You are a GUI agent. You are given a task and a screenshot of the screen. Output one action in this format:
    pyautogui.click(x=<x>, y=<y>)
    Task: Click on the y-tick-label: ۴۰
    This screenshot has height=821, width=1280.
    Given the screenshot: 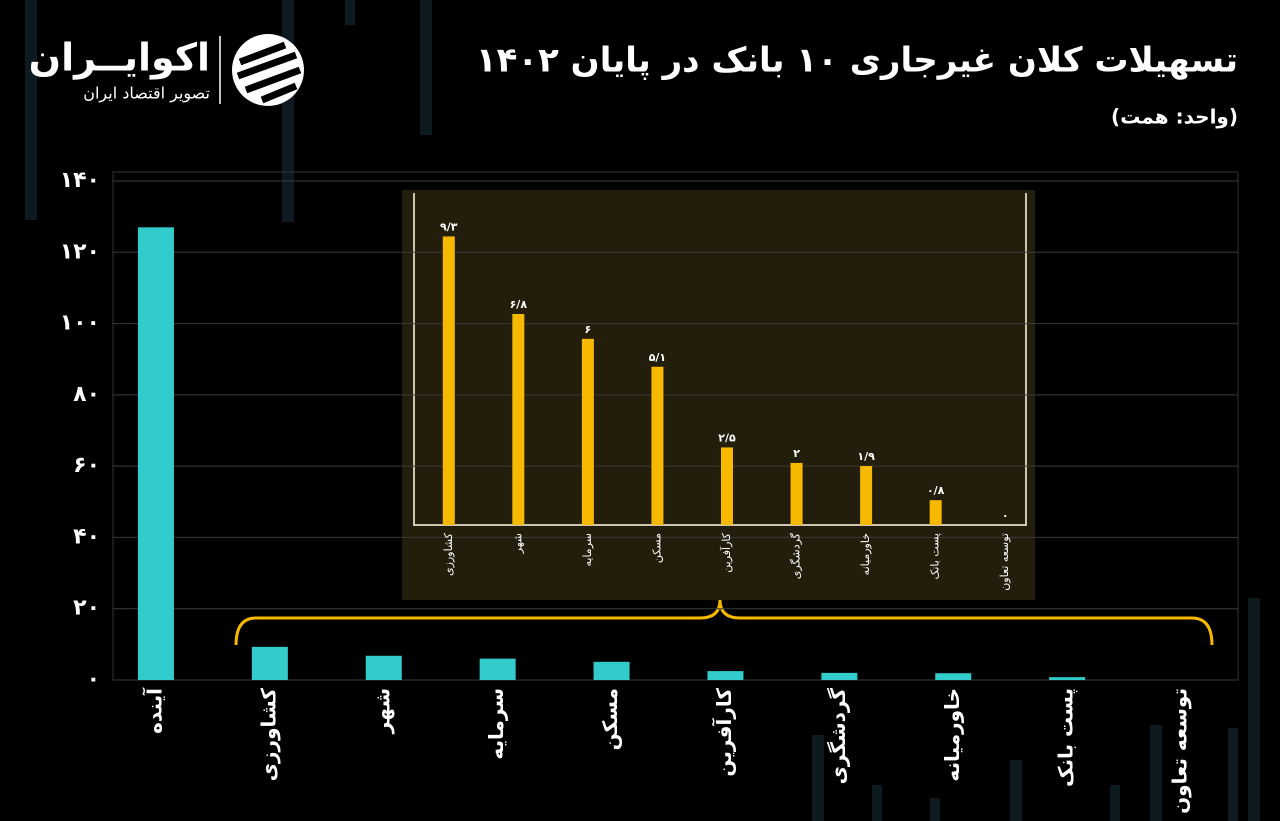 What is the action you would take?
    pyautogui.click(x=86, y=536)
    